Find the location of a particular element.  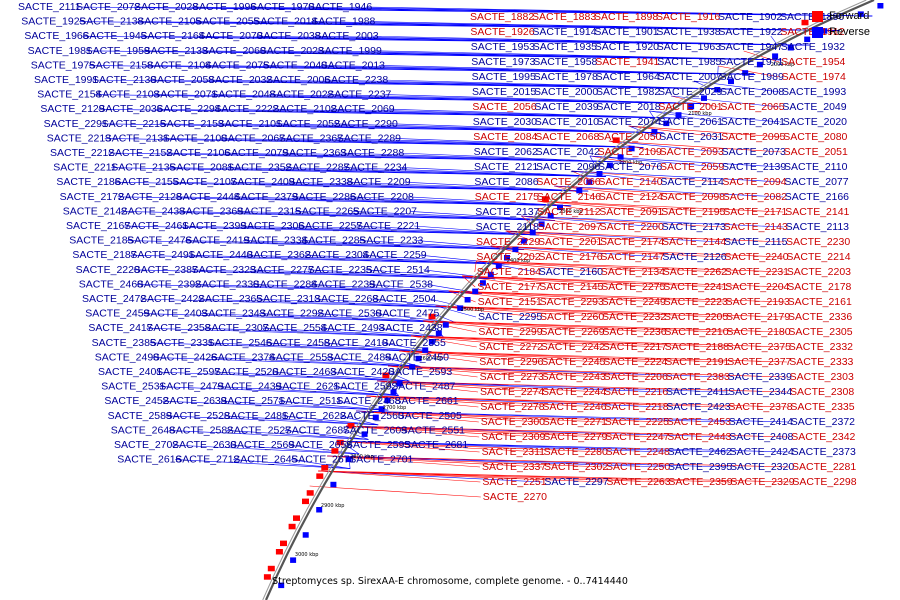

reverse-gene-label: SACTE_2367 is located at coordinates (311, 138).